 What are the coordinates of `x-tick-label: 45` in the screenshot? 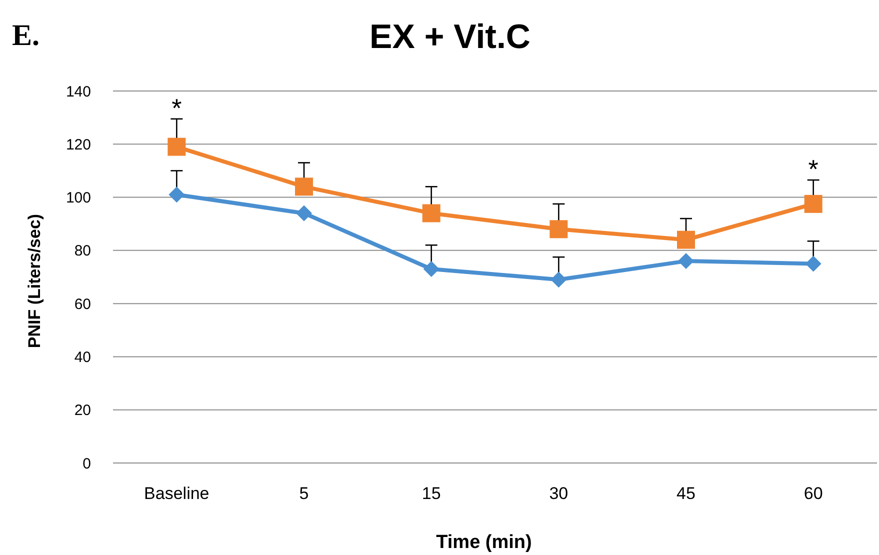 It's located at (686, 493).